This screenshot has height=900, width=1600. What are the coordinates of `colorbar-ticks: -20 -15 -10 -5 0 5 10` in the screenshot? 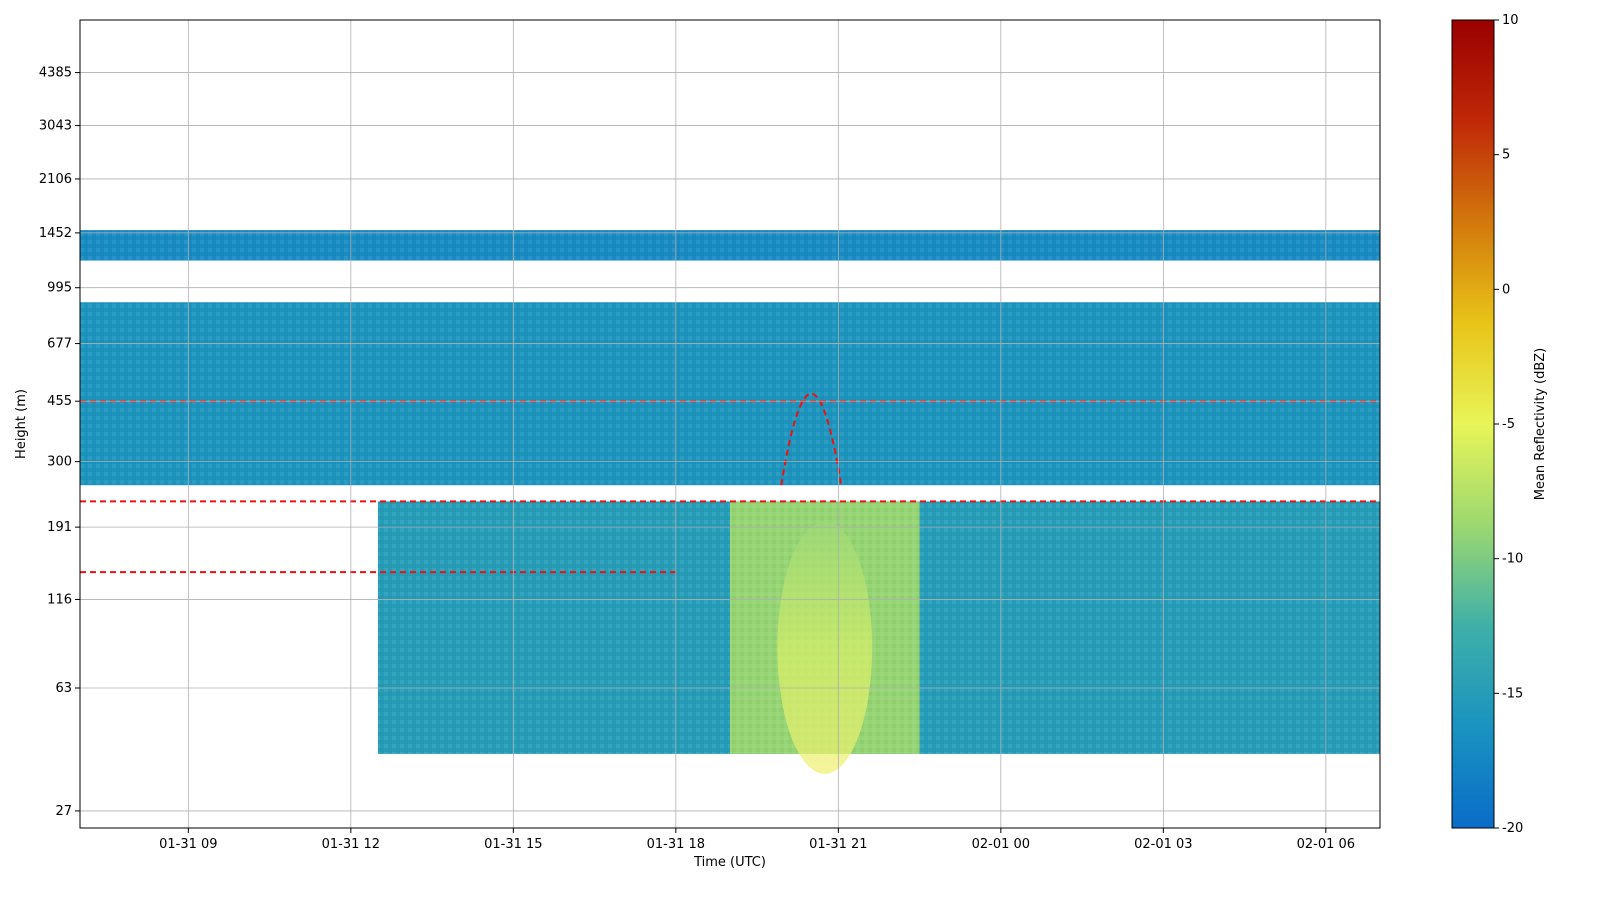 It's located at (1508, 424).